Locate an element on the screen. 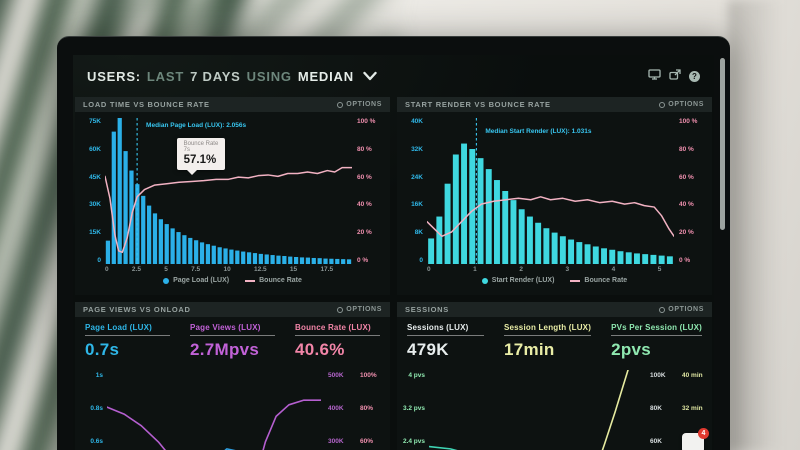  metric-sessions-lux-: Sessions (LUX) 479K is located at coordinates (445, 341).